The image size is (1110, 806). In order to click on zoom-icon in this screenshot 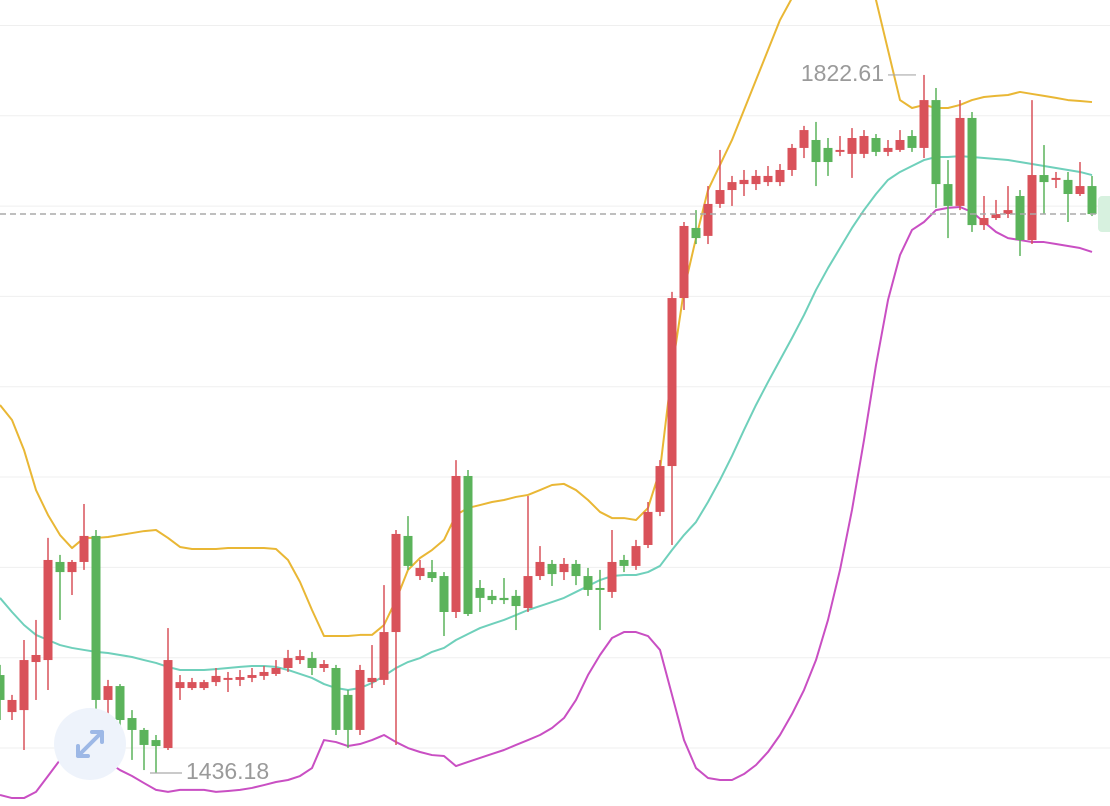, I will do `click(90, 744)`.